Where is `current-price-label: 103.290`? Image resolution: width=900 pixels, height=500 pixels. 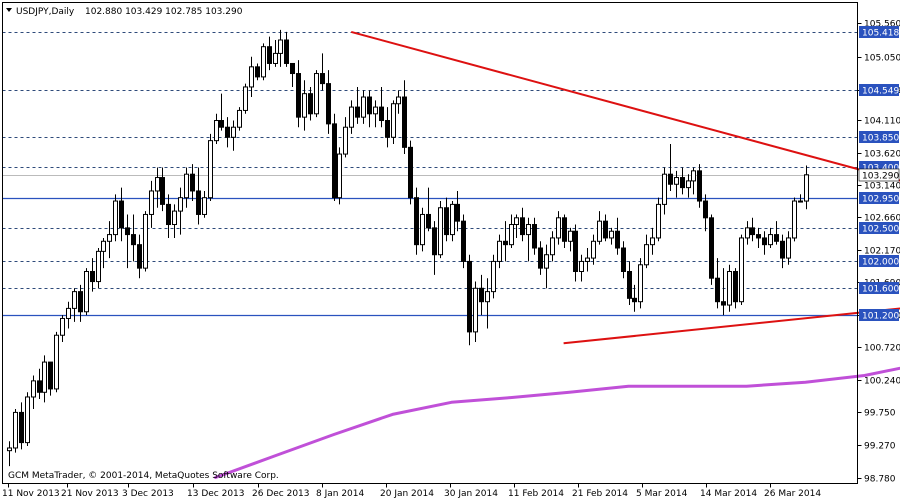 current-price-label: 103.290 is located at coordinates (880, 177).